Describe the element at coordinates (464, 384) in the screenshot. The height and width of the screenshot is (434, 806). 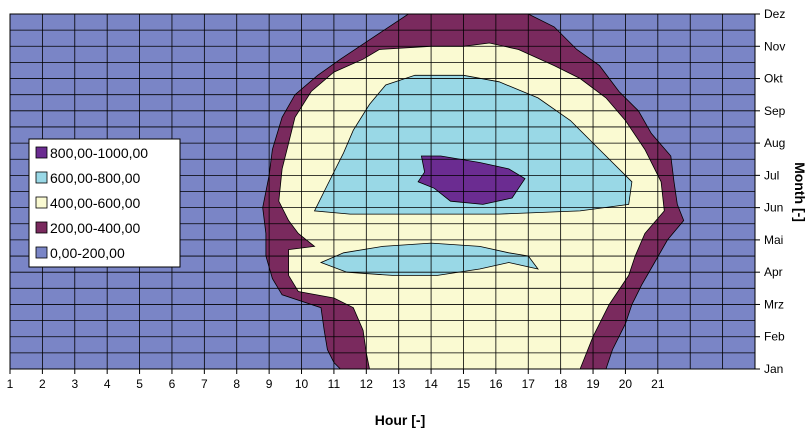
I see `x-tick-label: 15` at that location.